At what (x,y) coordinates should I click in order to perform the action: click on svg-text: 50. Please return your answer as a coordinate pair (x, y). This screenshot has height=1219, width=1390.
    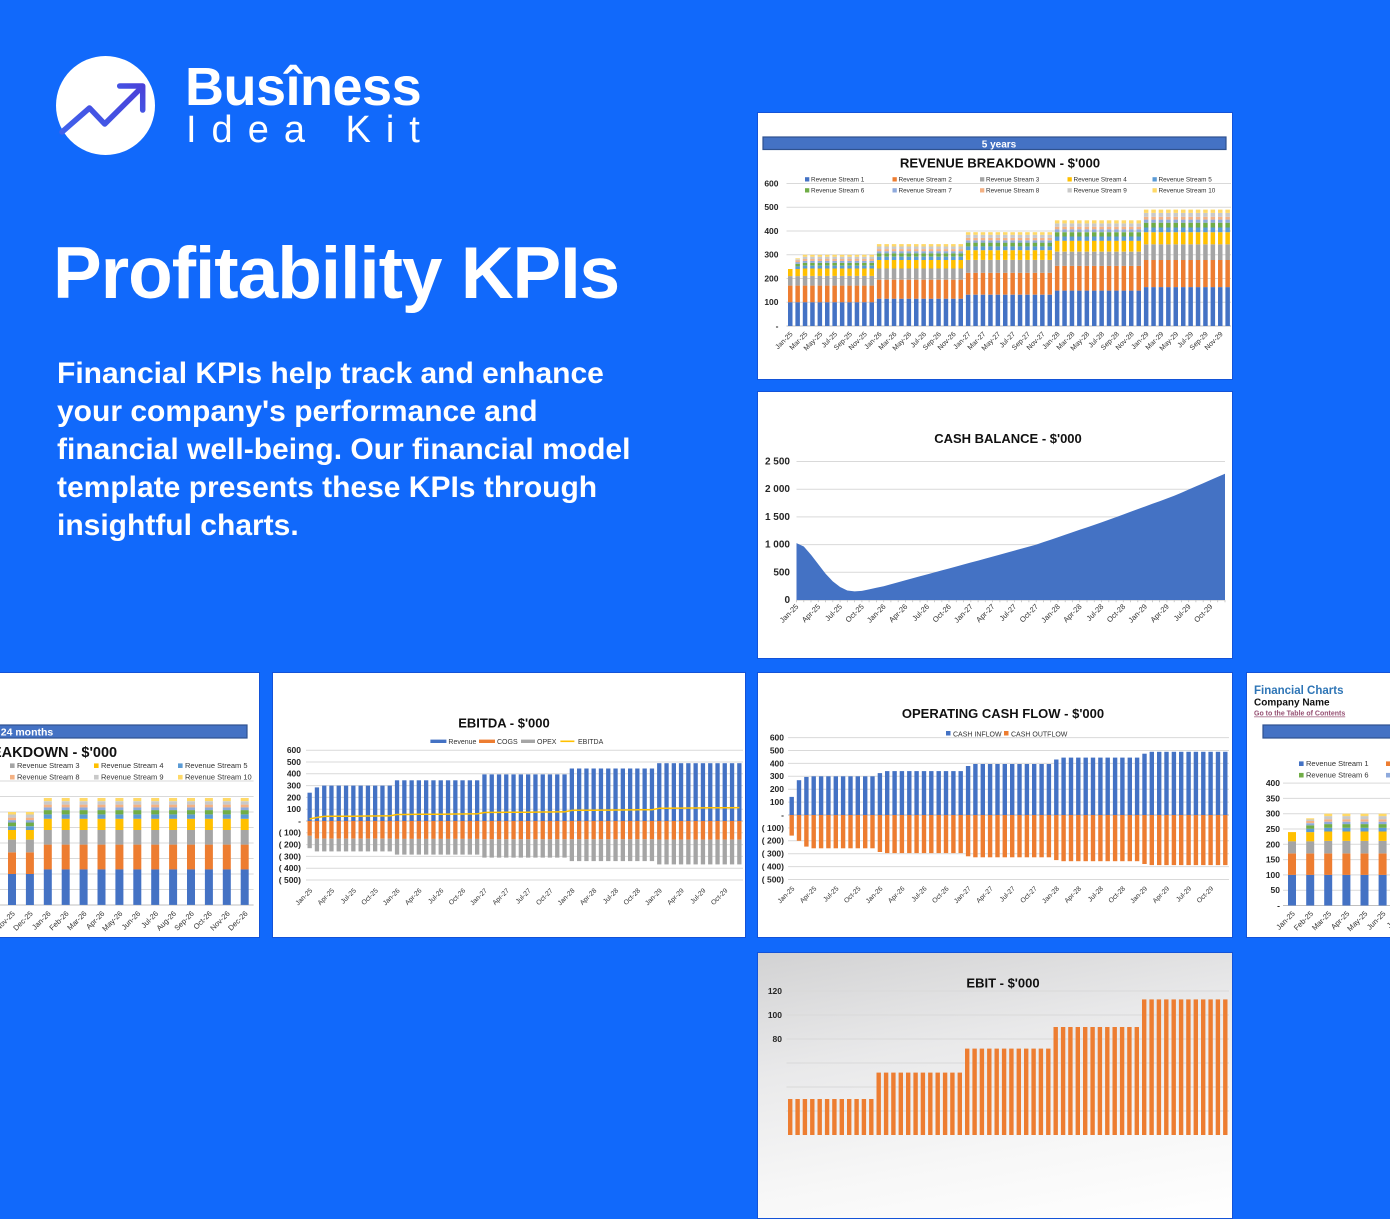
    Looking at the image, I should click on (1276, 890).